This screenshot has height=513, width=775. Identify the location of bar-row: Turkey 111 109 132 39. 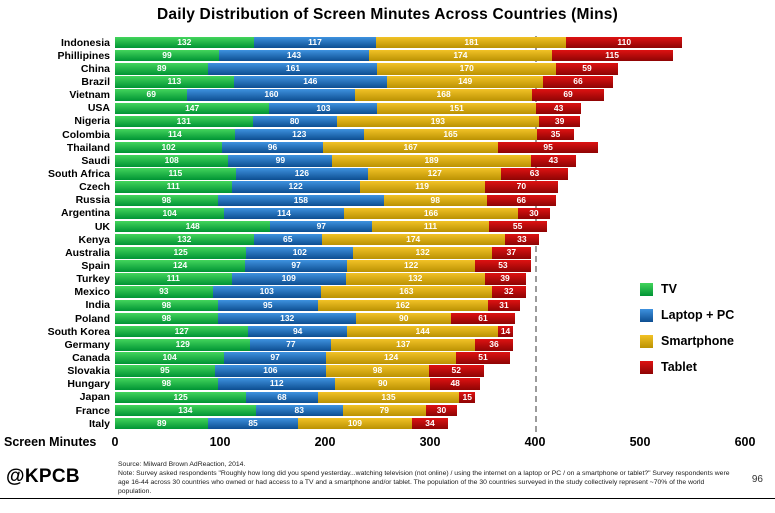
(373, 279).